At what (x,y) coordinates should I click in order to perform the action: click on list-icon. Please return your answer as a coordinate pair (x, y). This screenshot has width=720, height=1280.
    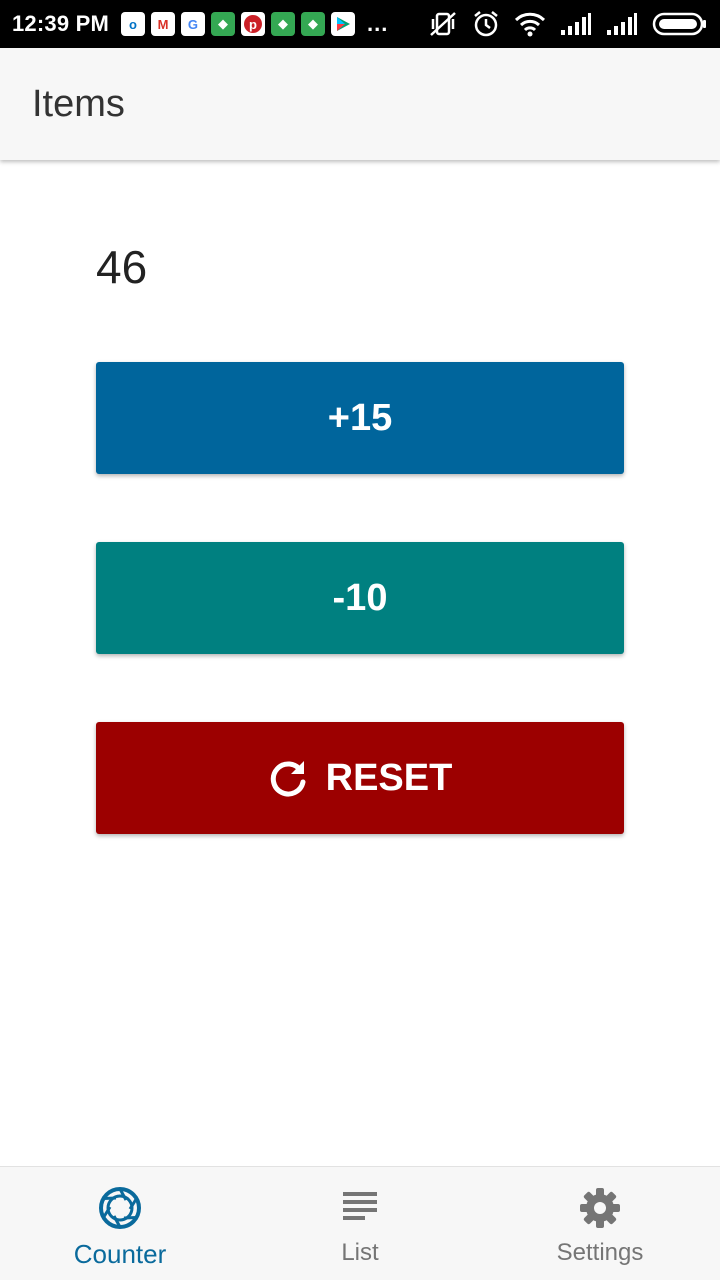
    Looking at the image, I should click on (360, 1208).